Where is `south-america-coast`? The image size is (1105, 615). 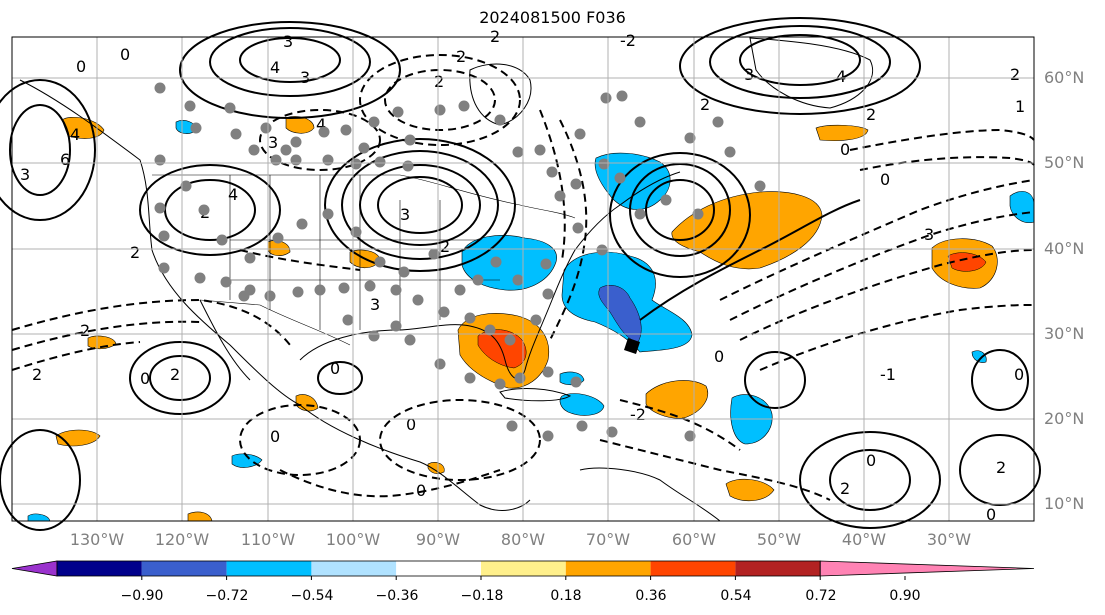
south-america-coast is located at coordinates (650, 494).